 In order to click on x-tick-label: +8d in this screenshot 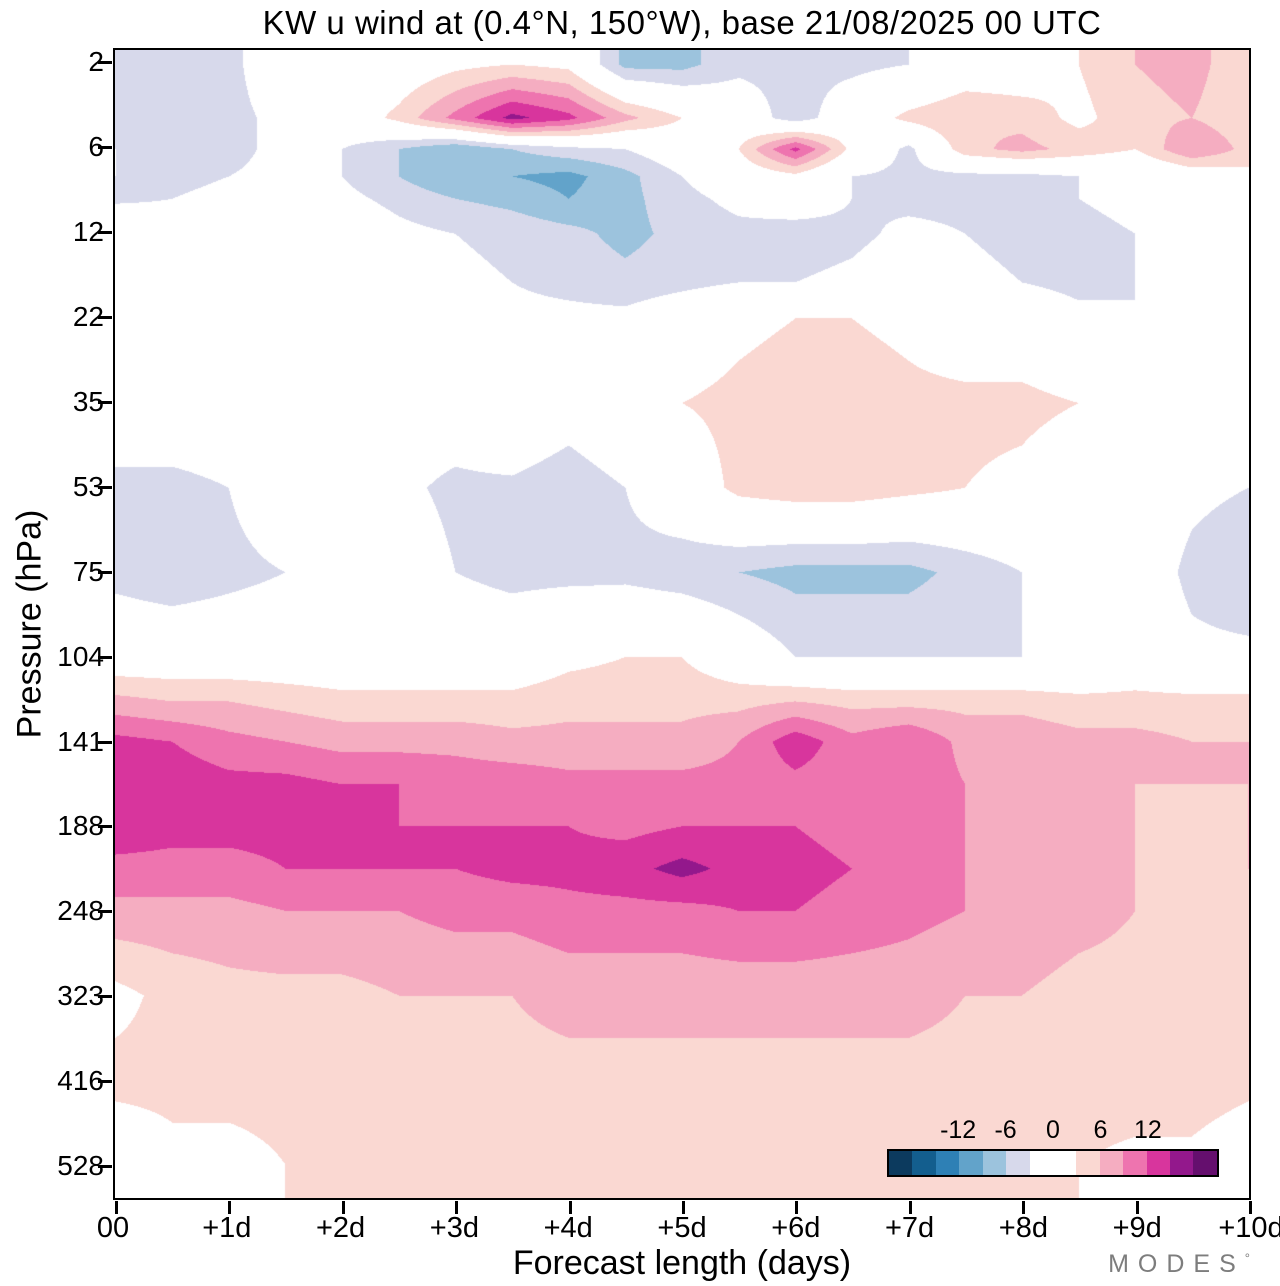, I will do `click(1023, 1228)`.